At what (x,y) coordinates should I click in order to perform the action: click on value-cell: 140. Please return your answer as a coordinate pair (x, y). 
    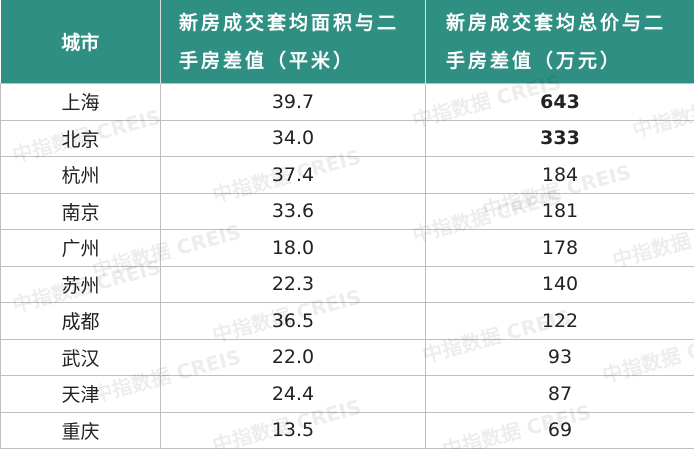
    Looking at the image, I should click on (559, 284).